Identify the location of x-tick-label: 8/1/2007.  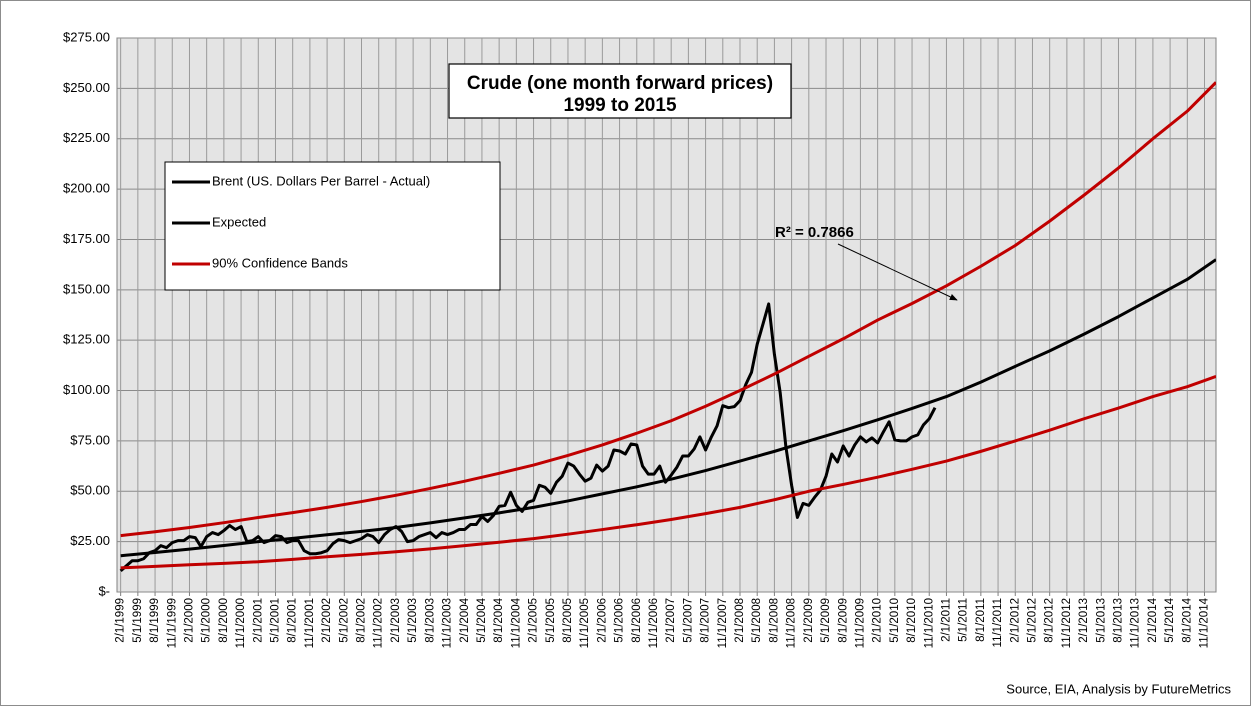
(706, 620).